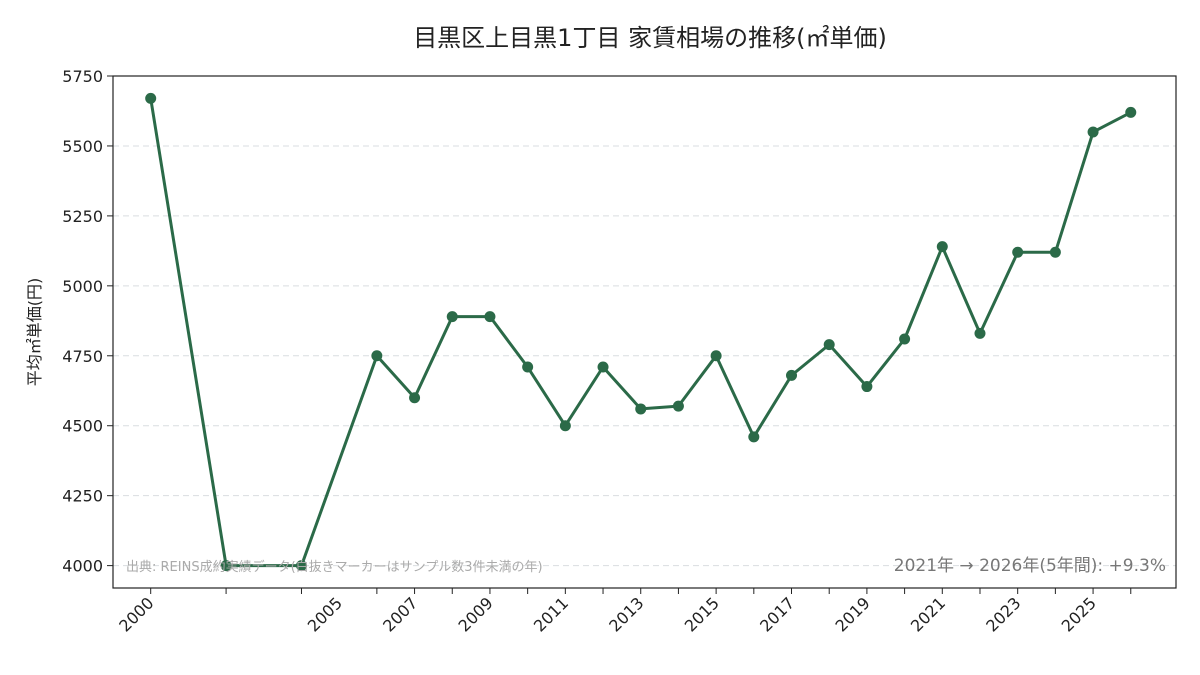  Describe the element at coordinates (1079, 614) in the screenshot. I see `x-tick-label: 2025` at that location.